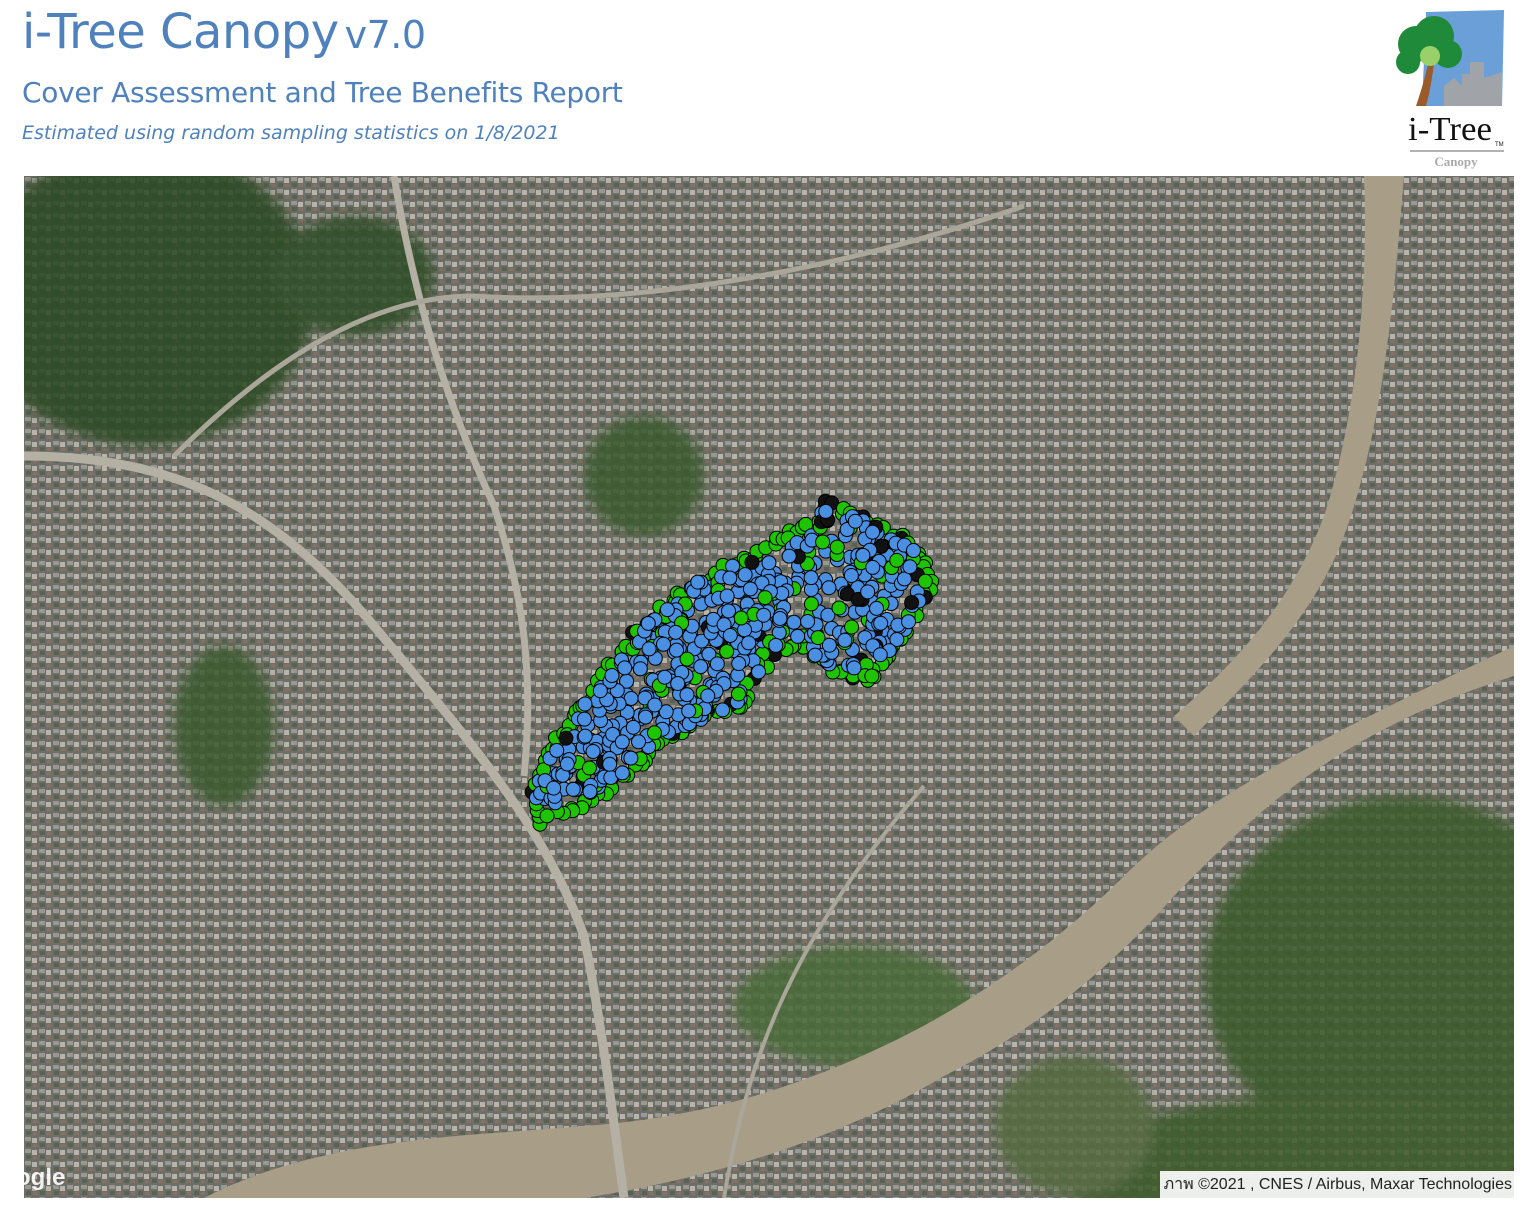  I want to click on google-logo: ogle, so click(45, 1177).